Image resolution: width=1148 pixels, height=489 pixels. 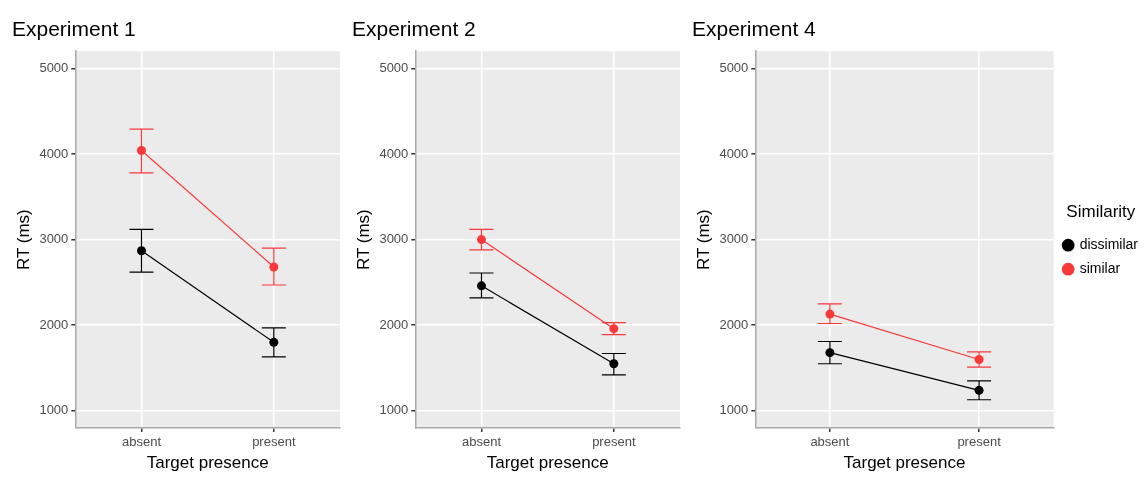 I want to click on chart-title: Experiment 2, so click(x=414, y=29).